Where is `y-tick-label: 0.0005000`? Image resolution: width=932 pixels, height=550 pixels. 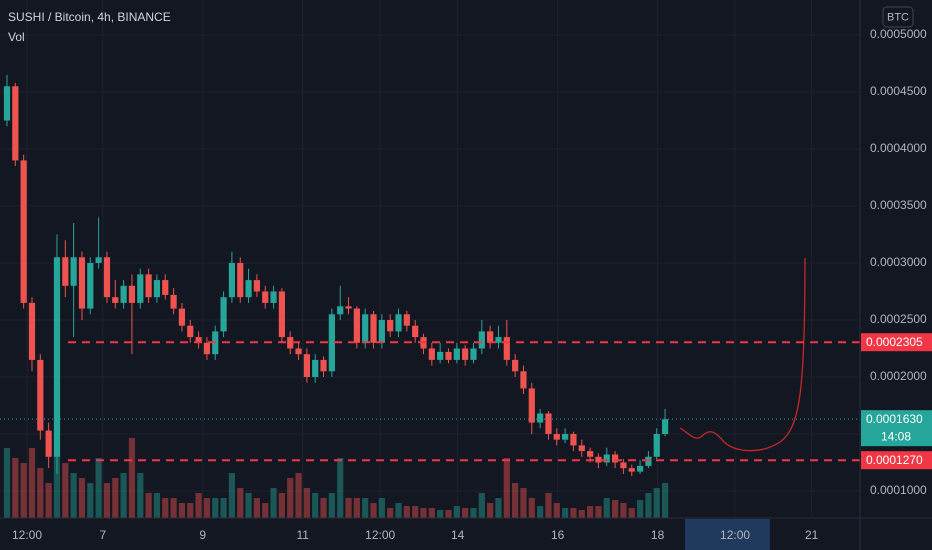 y-tick-label: 0.0005000 is located at coordinates (898, 34).